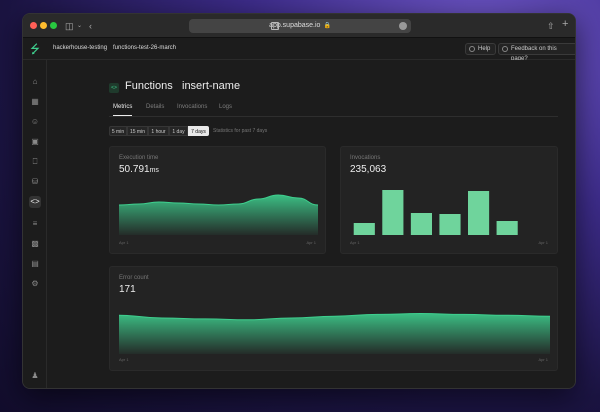 The image size is (600, 412). Describe the element at coordinates (35, 49) in the screenshot. I see `supabase-logo-icon: ⭍` at that location.